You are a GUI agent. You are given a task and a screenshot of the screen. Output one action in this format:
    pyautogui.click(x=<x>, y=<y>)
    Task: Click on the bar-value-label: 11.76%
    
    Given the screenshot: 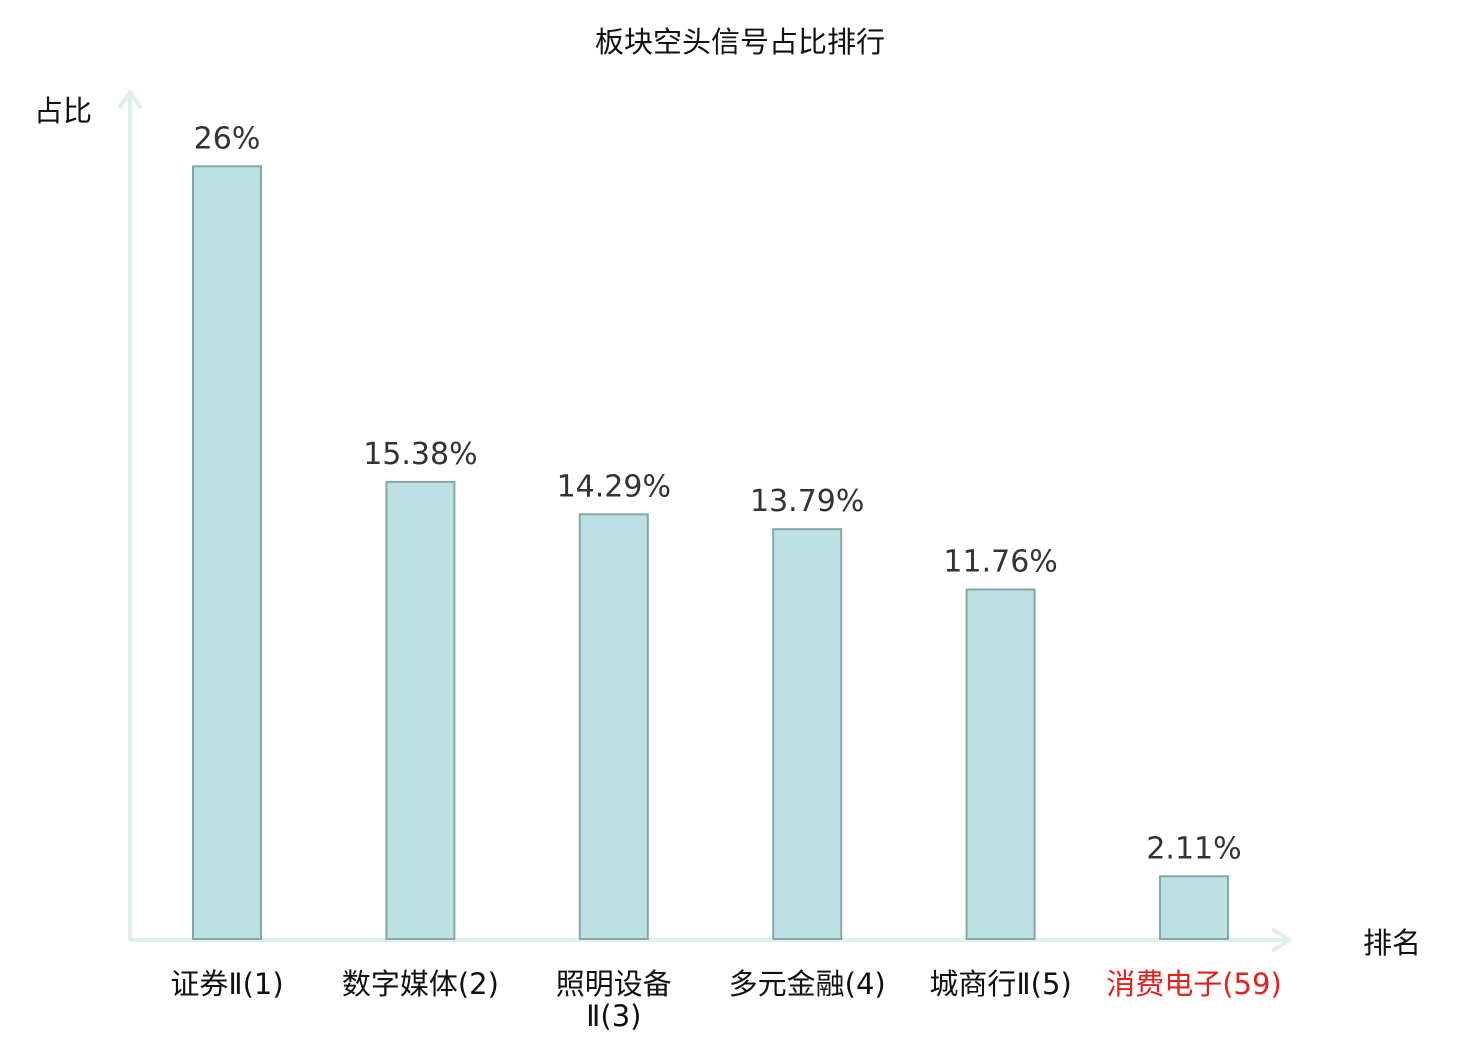 What is the action you would take?
    pyautogui.click(x=1000, y=562)
    